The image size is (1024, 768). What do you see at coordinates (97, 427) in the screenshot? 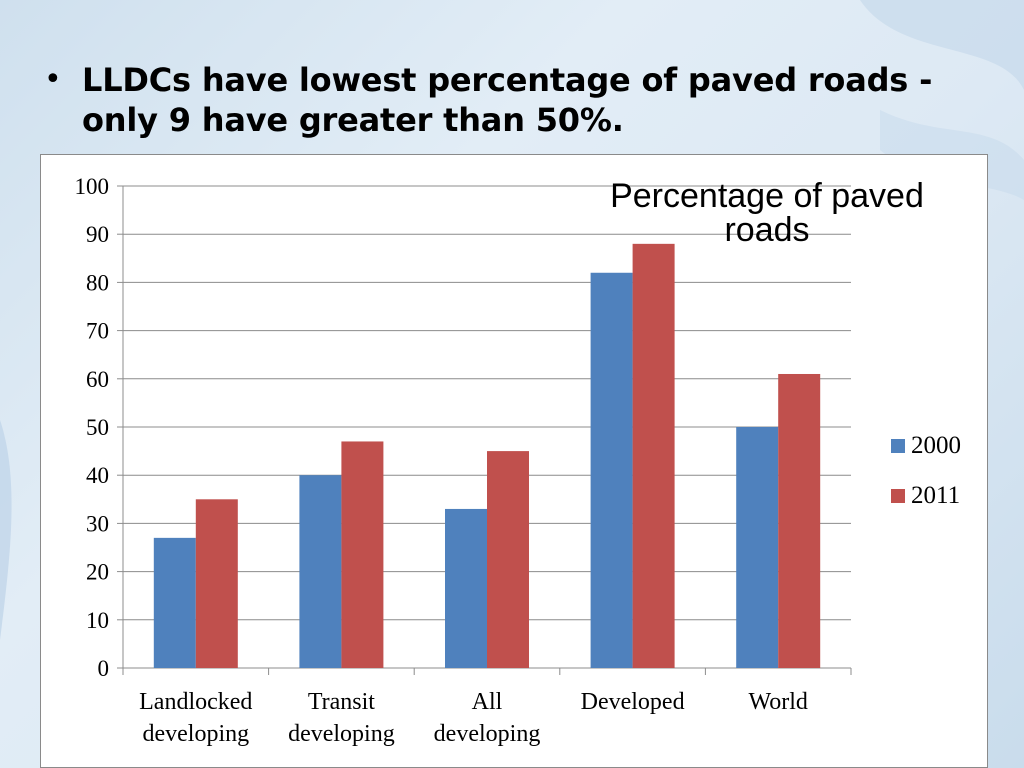
I see `y-tick-label: 50` at bounding box center [97, 427].